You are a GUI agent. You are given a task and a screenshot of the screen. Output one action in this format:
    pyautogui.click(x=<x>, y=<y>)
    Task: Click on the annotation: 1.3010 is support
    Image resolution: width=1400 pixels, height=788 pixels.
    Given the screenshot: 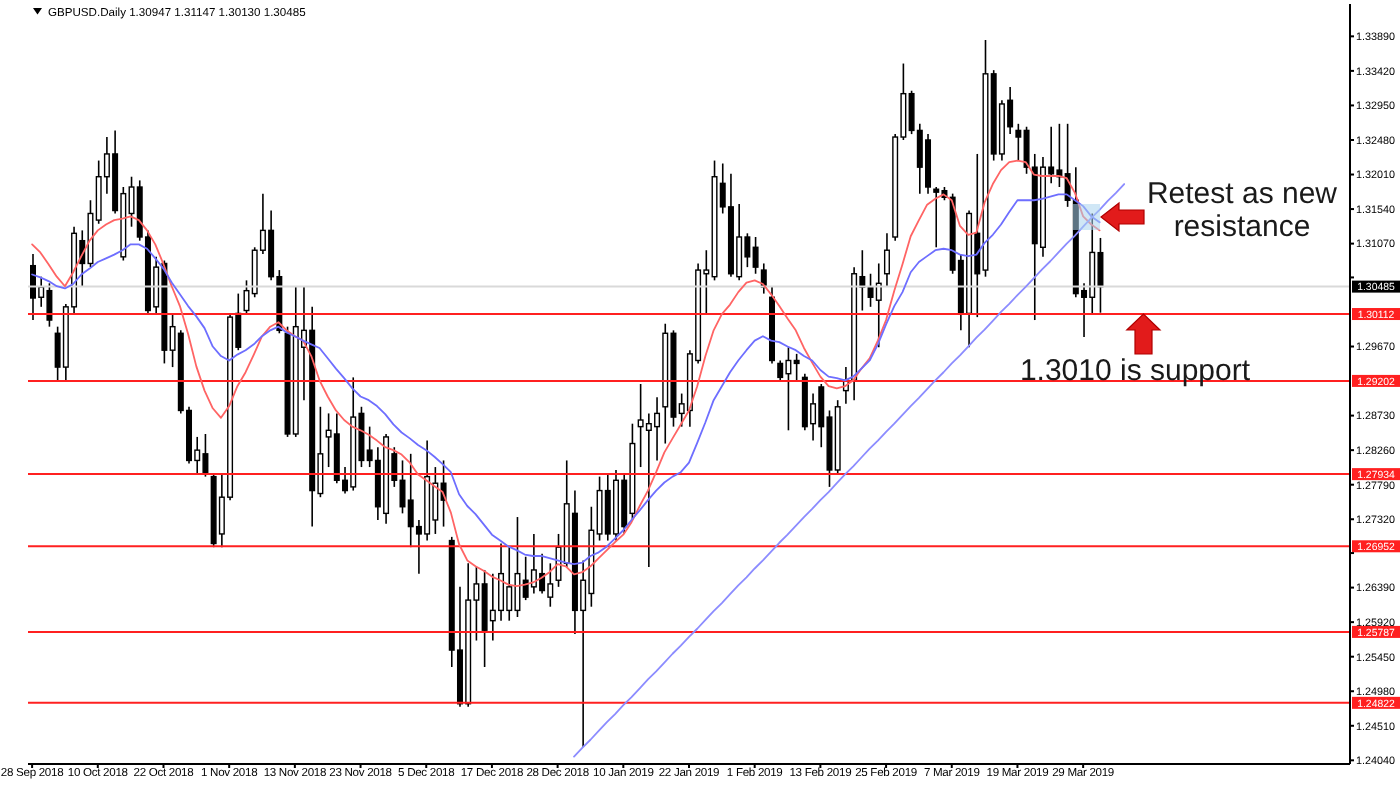 What is the action you would take?
    pyautogui.click(x=1135, y=371)
    